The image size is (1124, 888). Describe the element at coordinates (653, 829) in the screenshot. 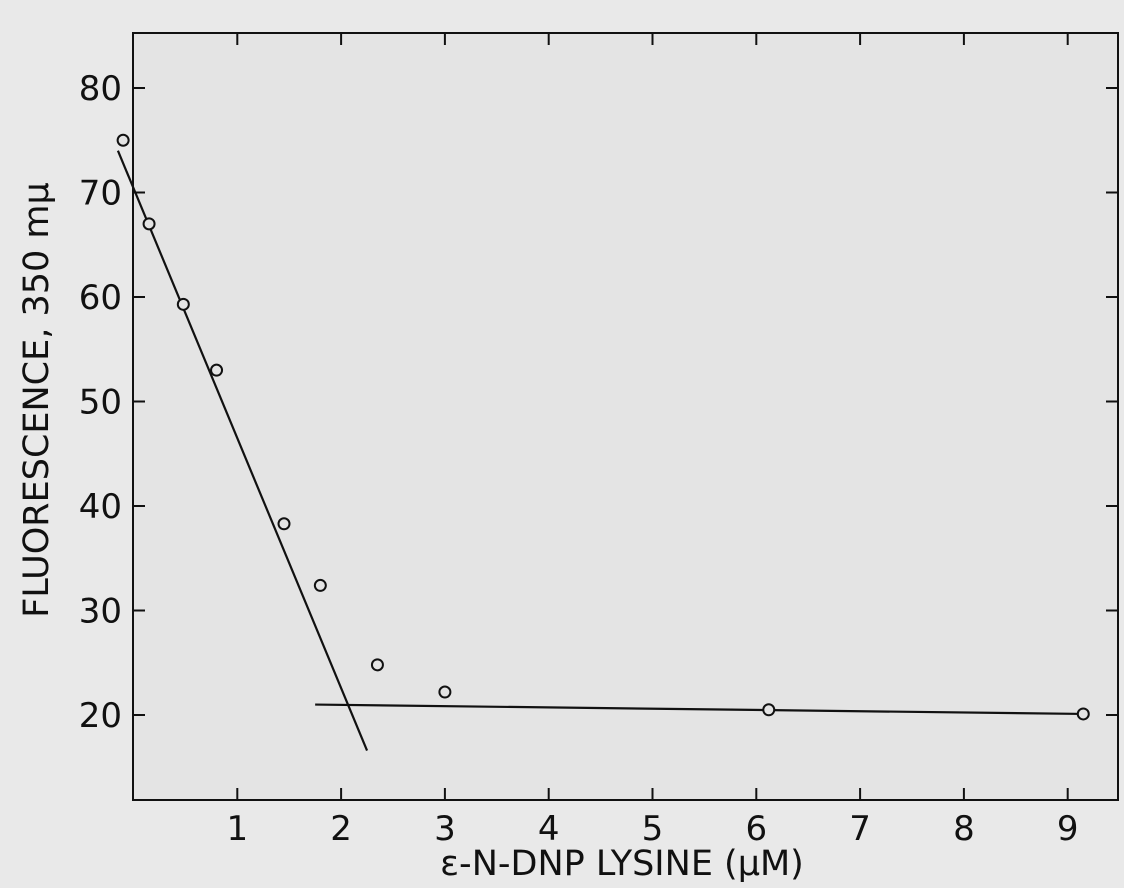

I see `x-tick-label: 5` at that location.